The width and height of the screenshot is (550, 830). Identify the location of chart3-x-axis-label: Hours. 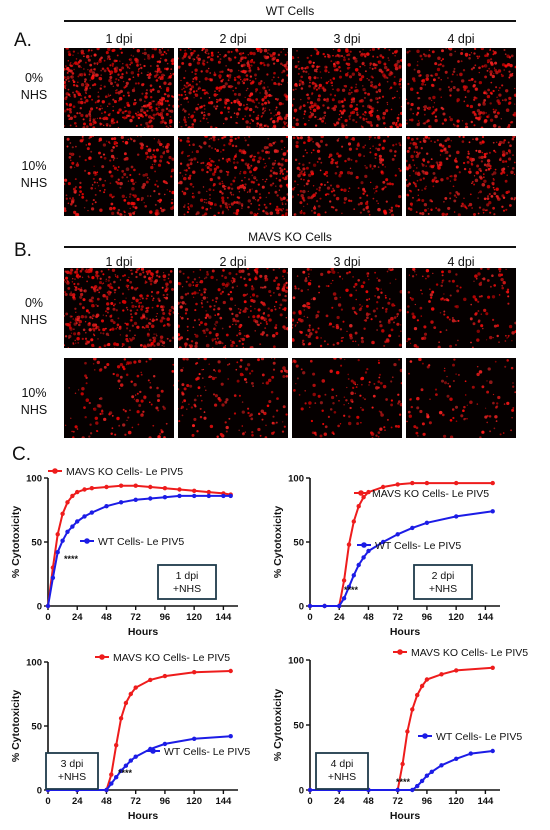
(143, 816).